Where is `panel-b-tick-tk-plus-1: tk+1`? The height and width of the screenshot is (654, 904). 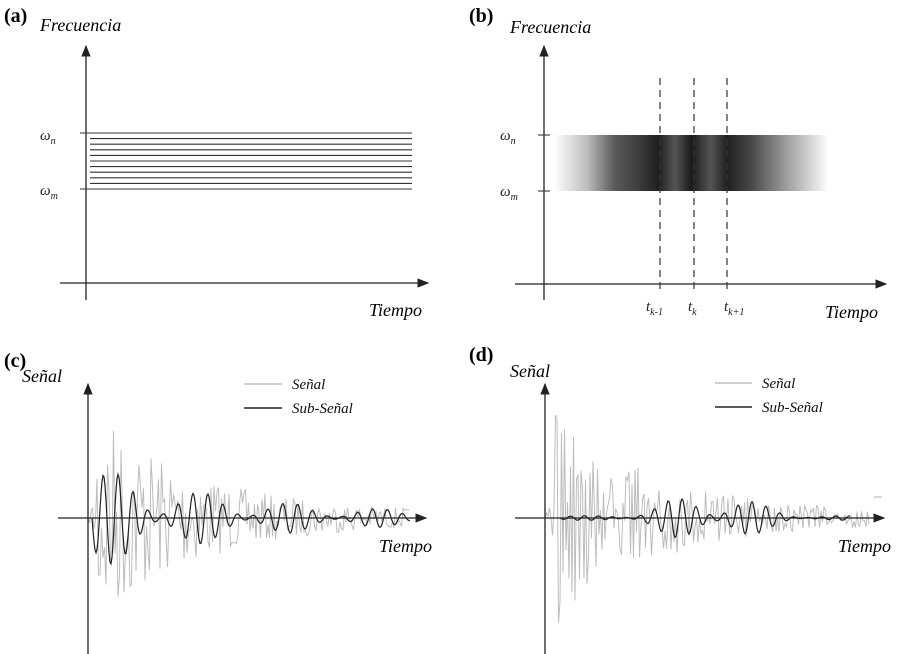 panel-b-tick-tk-plus-1: tk+1 is located at coordinates (734, 308).